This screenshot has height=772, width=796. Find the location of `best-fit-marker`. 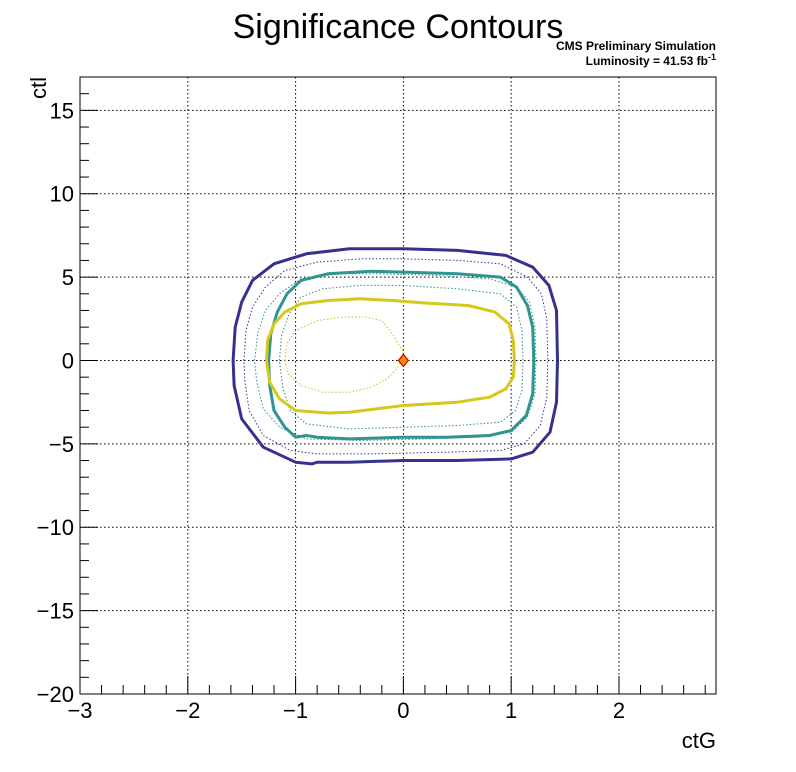

best-fit-marker is located at coordinates (403, 360).